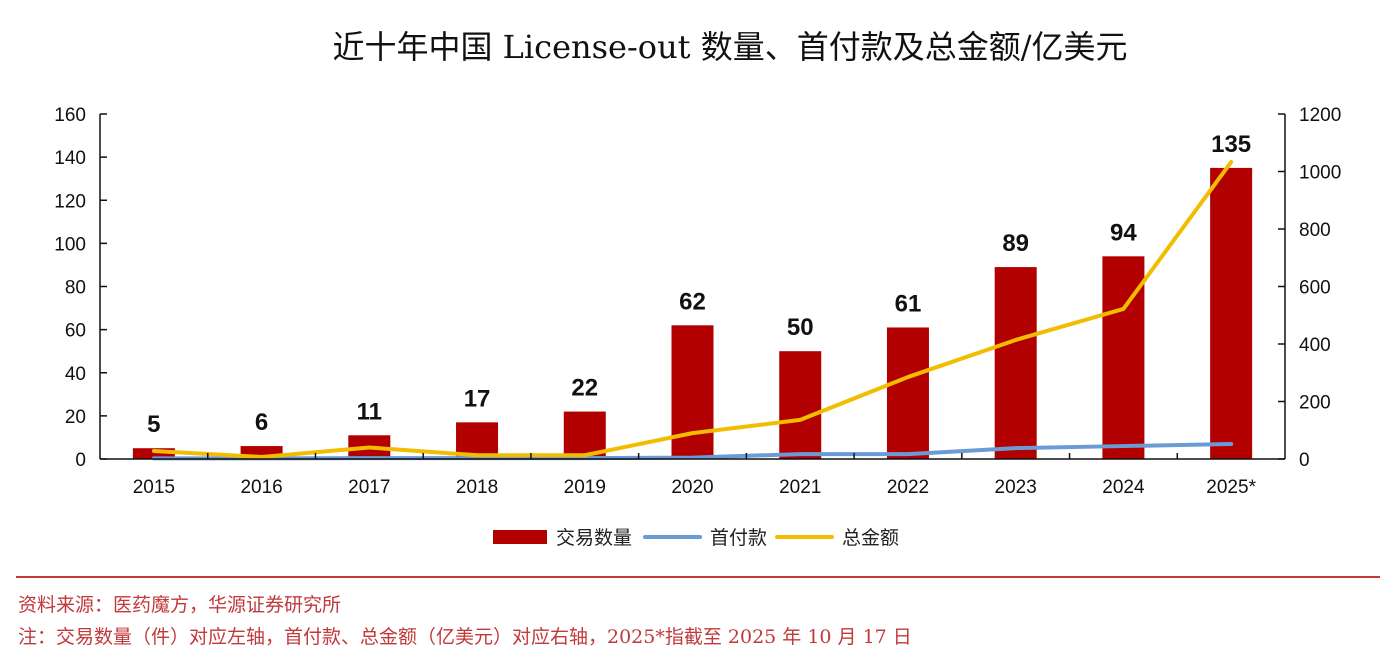 The image size is (1393, 649). Describe the element at coordinates (261, 422) in the screenshot. I see `data-label-2016: 6` at that location.